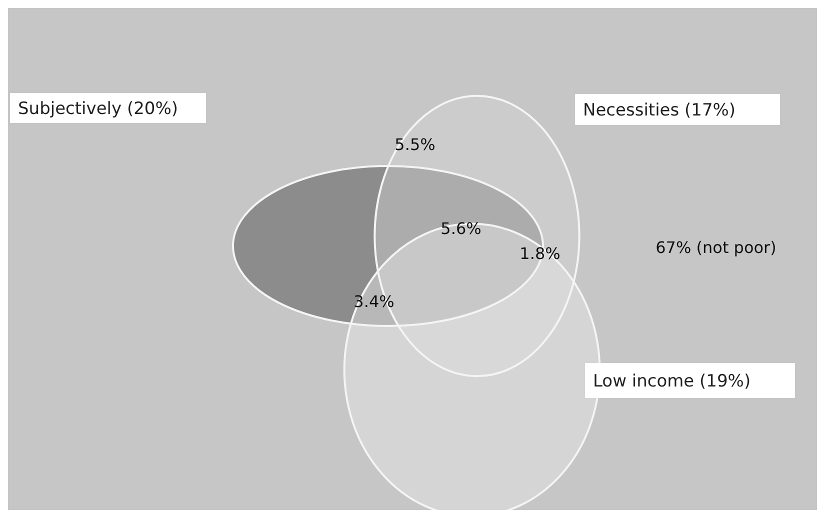 This screenshot has height=518, width=825. What do you see at coordinates (415, 144) in the screenshot?
I see `text: 5.5%` at bounding box center [415, 144].